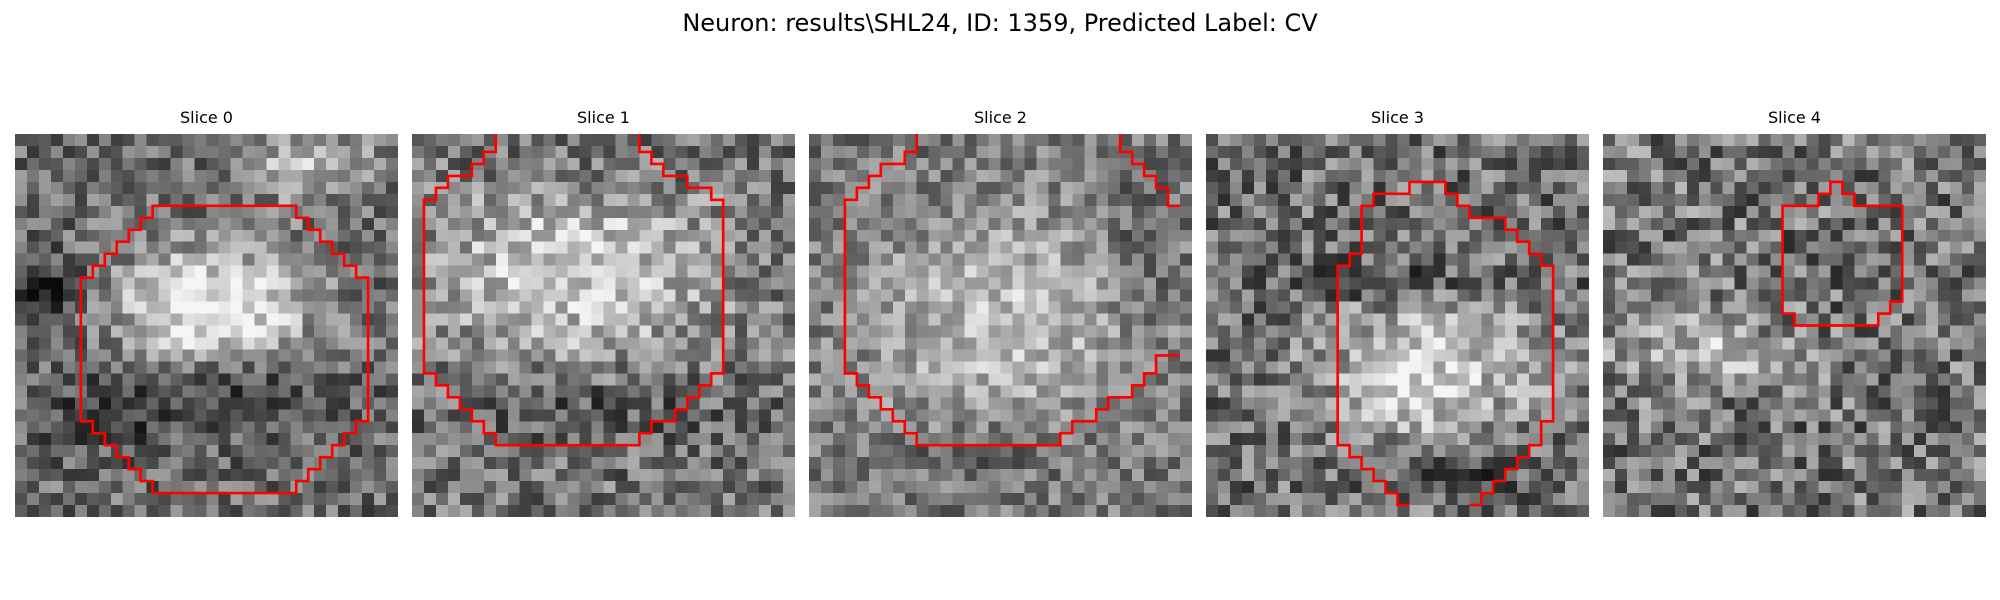  I want to click on slice-1-image, so click(603, 325).